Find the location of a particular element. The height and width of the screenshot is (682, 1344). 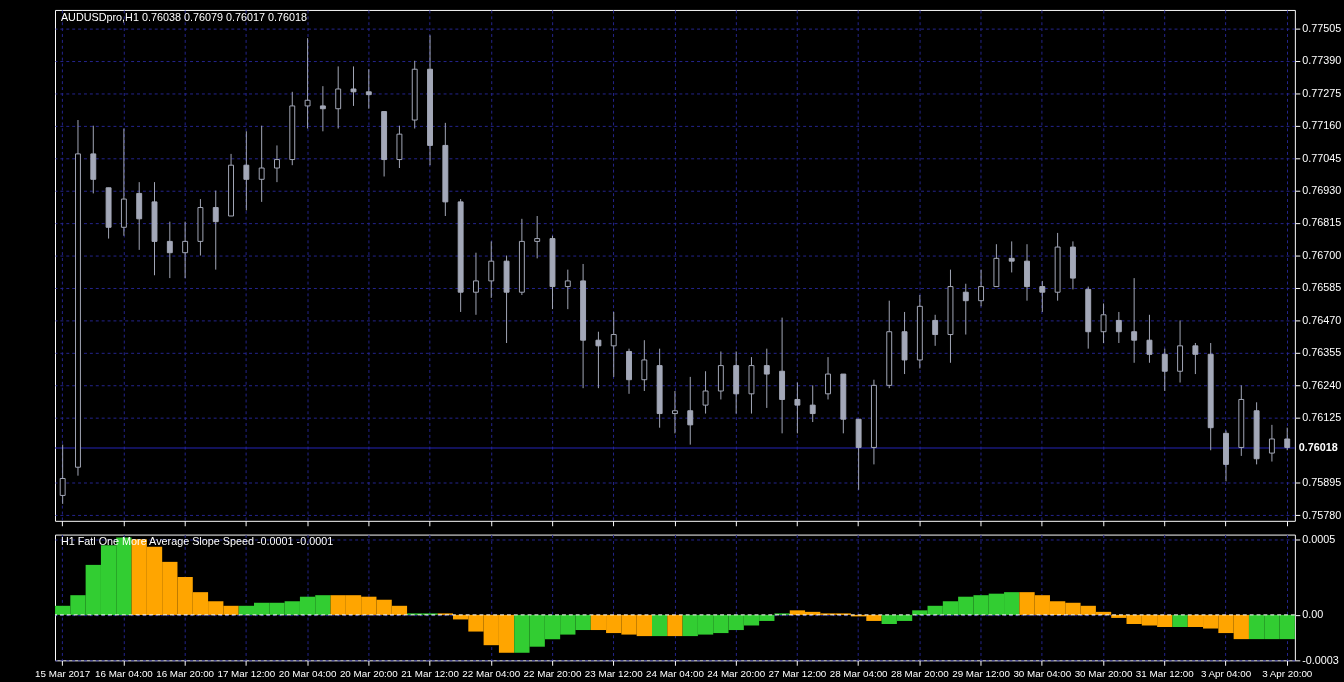

x-tick-label: 30 Mar 20:00 is located at coordinates (1103, 673).